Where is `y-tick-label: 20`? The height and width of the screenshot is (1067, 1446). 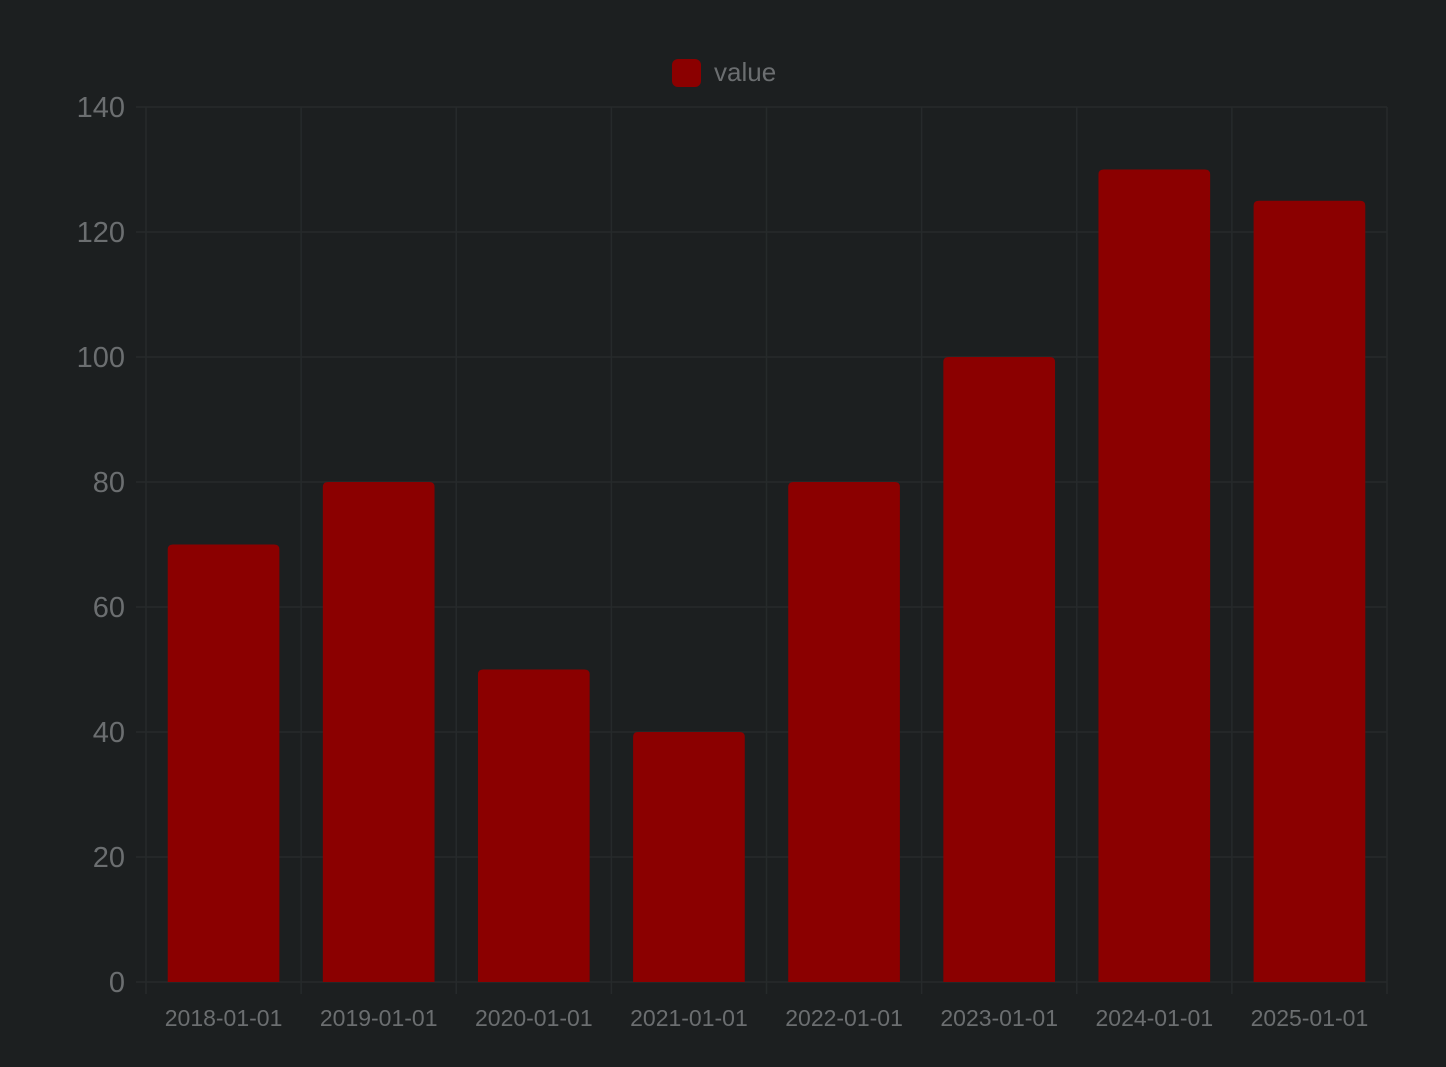
y-tick-label: 20 is located at coordinates (109, 858).